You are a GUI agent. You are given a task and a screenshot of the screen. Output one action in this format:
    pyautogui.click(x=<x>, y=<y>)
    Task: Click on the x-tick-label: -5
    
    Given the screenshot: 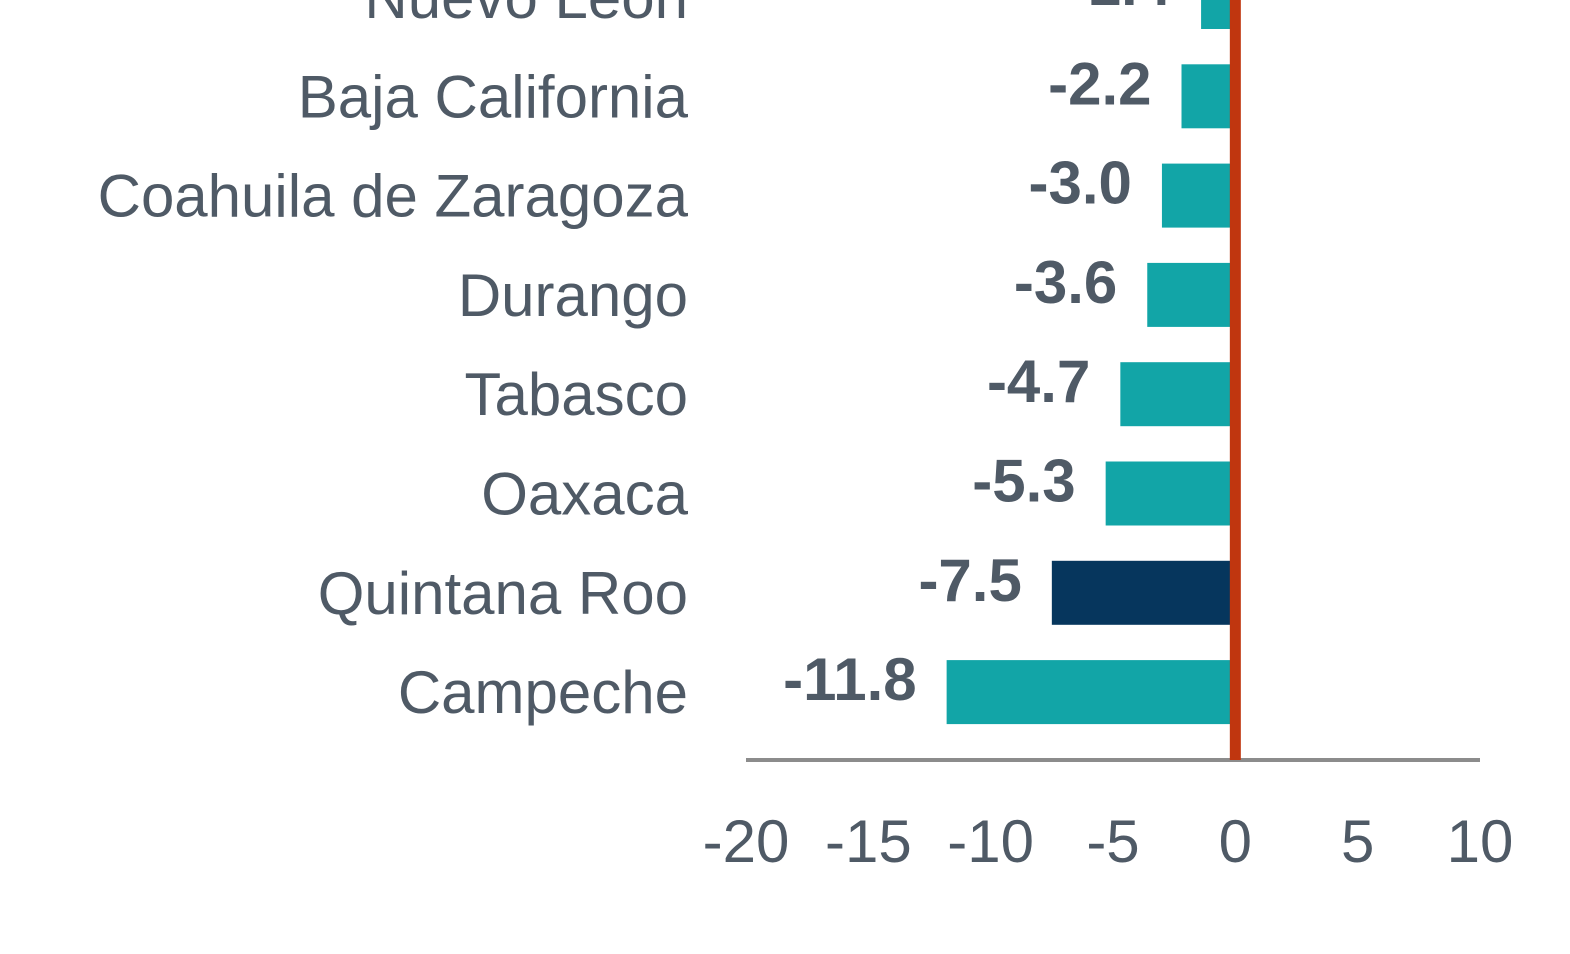 What is the action you would take?
    pyautogui.click(x=1112, y=841)
    